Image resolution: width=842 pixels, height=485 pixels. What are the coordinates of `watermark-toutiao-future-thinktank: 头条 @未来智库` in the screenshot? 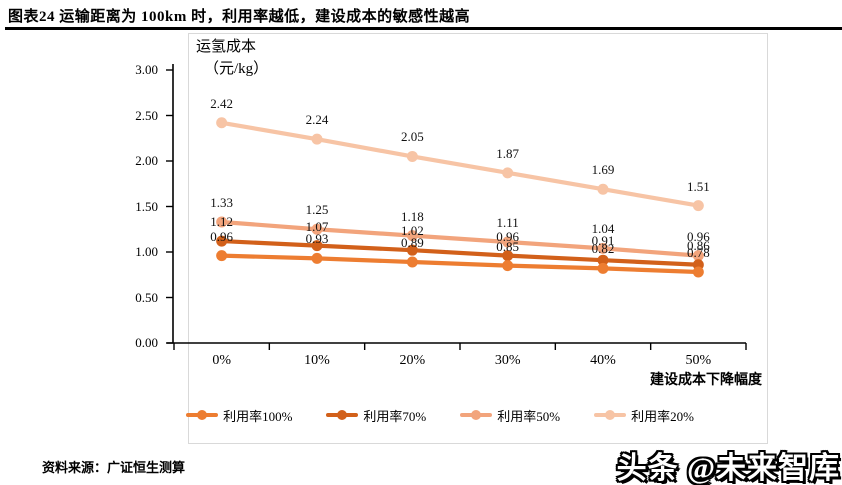 It's located at (728, 468).